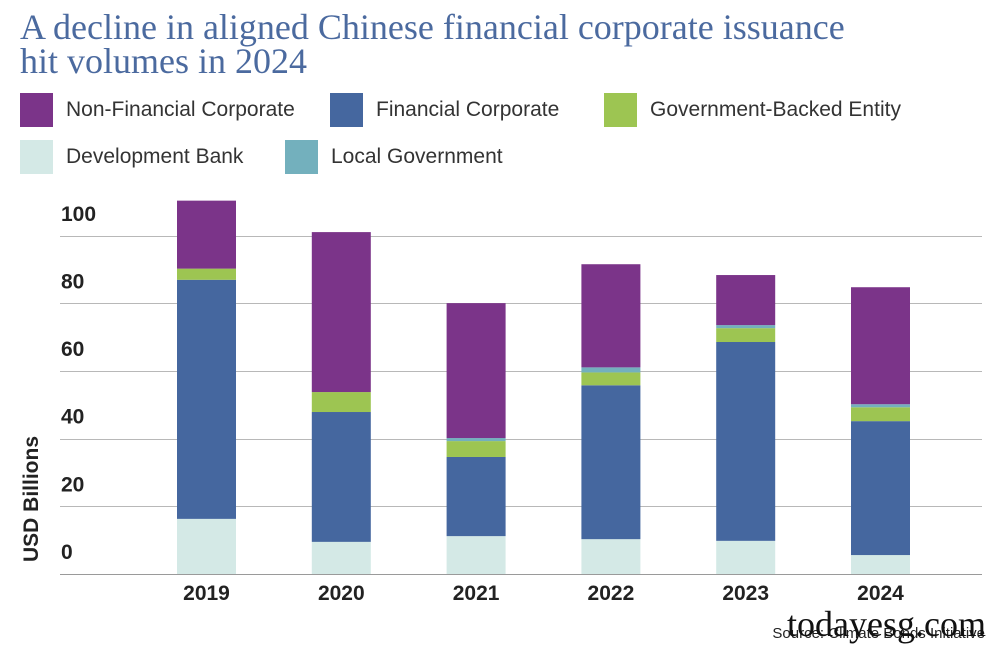 The width and height of the screenshot is (990, 646). What do you see at coordinates (476, 440) in the screenshot?
I see `bar-2021-local-government` at bounding box center [476, 440].